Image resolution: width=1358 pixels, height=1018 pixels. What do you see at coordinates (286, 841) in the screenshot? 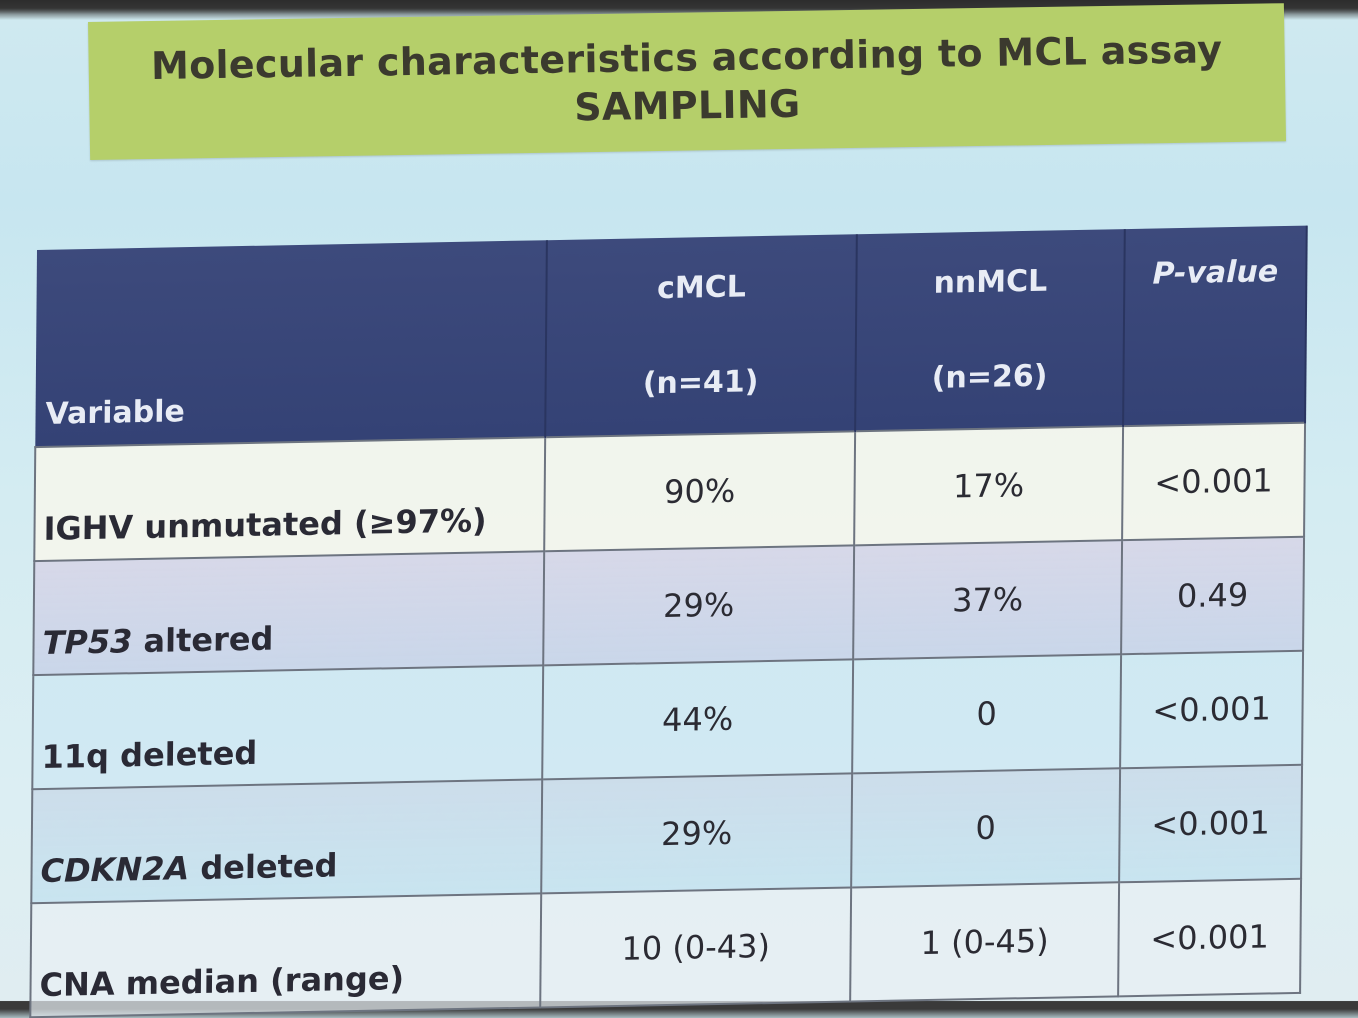
I see `variable-cell: CDKN2A deleted` at bounding box center [286, 841].